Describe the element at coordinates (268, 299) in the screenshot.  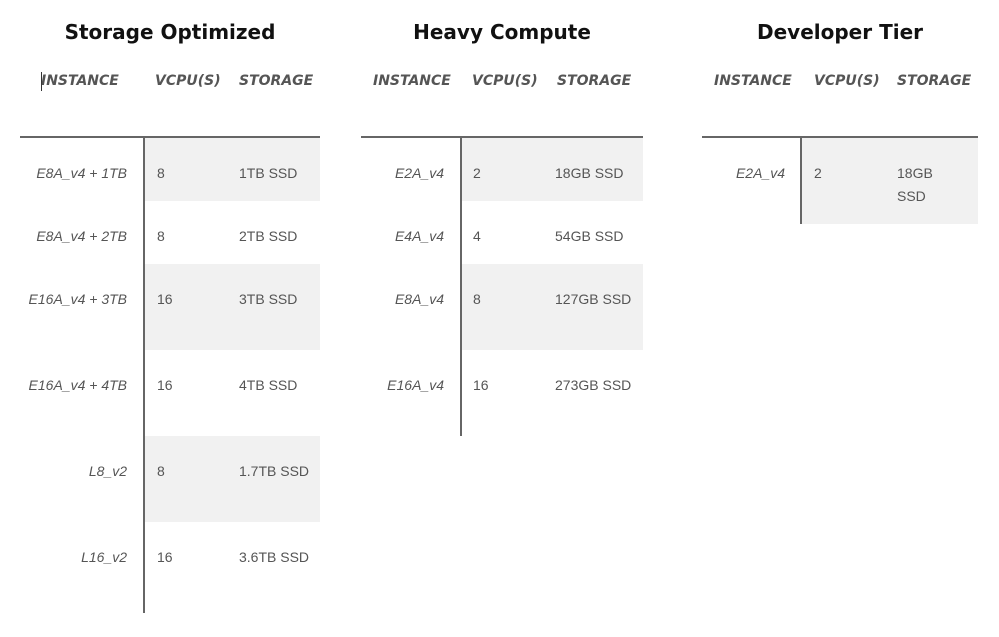
I see `storage-cell: 3TB SSD` at that location.